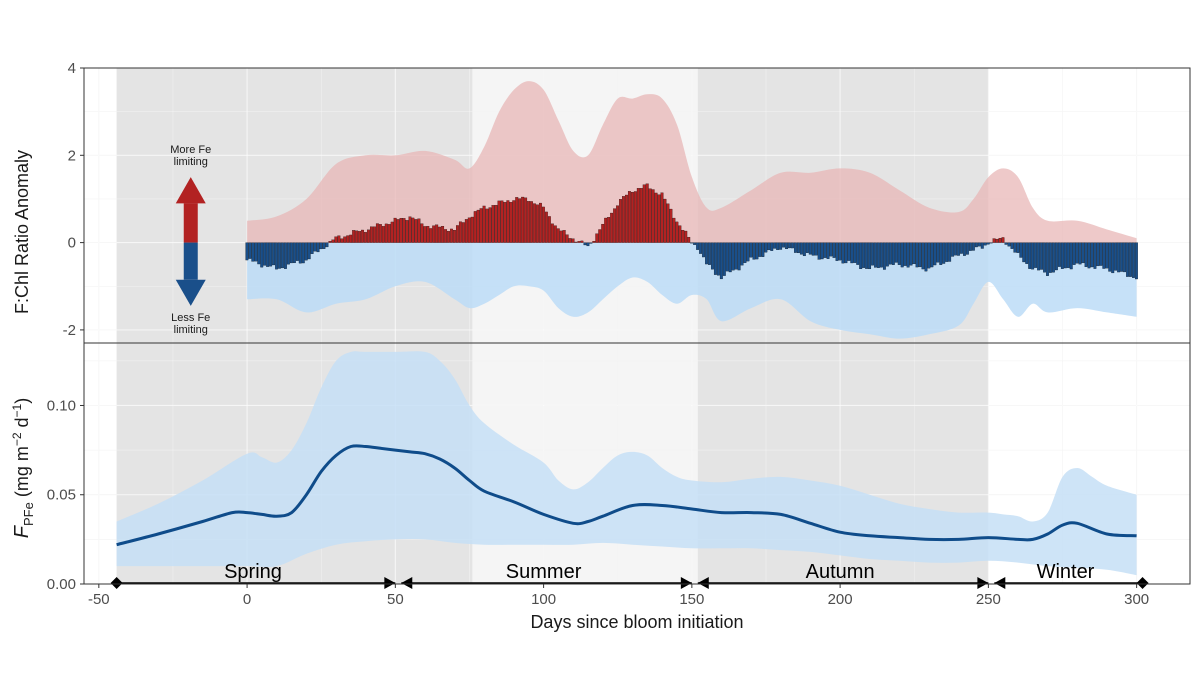 The height and width of the screenshot is (675, 1200). I want to click on less-fe-label: Less Fe, so click(190, 318).